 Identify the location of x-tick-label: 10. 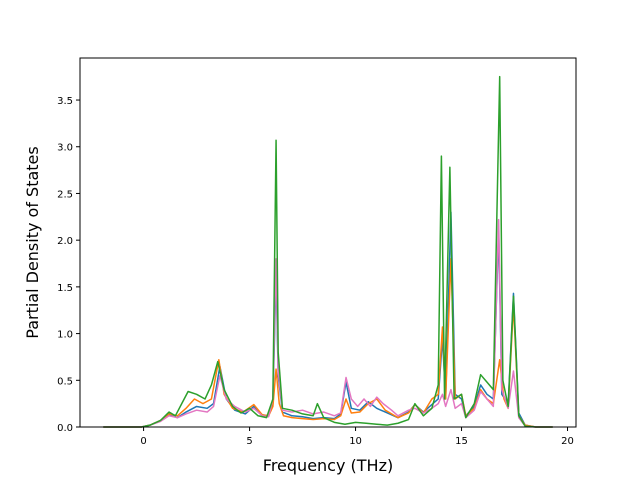
(355, 441).